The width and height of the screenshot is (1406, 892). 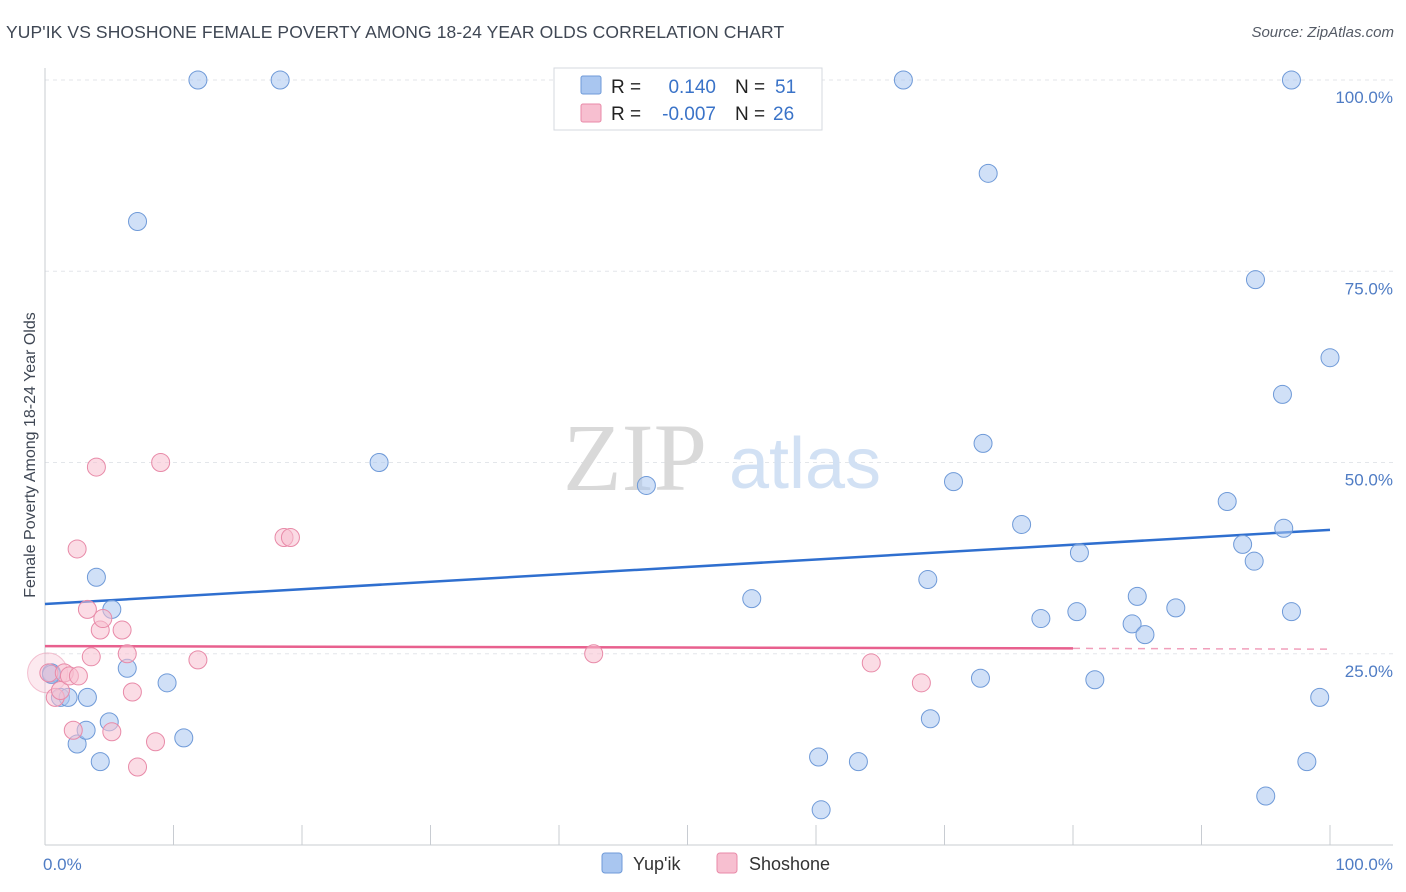 What do you see at coordinates (688, 99) in the screenshot?
I see `legend-box: R = 0.140 N = 51 R = -0.007 N = 26` at bounding box center [688, 99].